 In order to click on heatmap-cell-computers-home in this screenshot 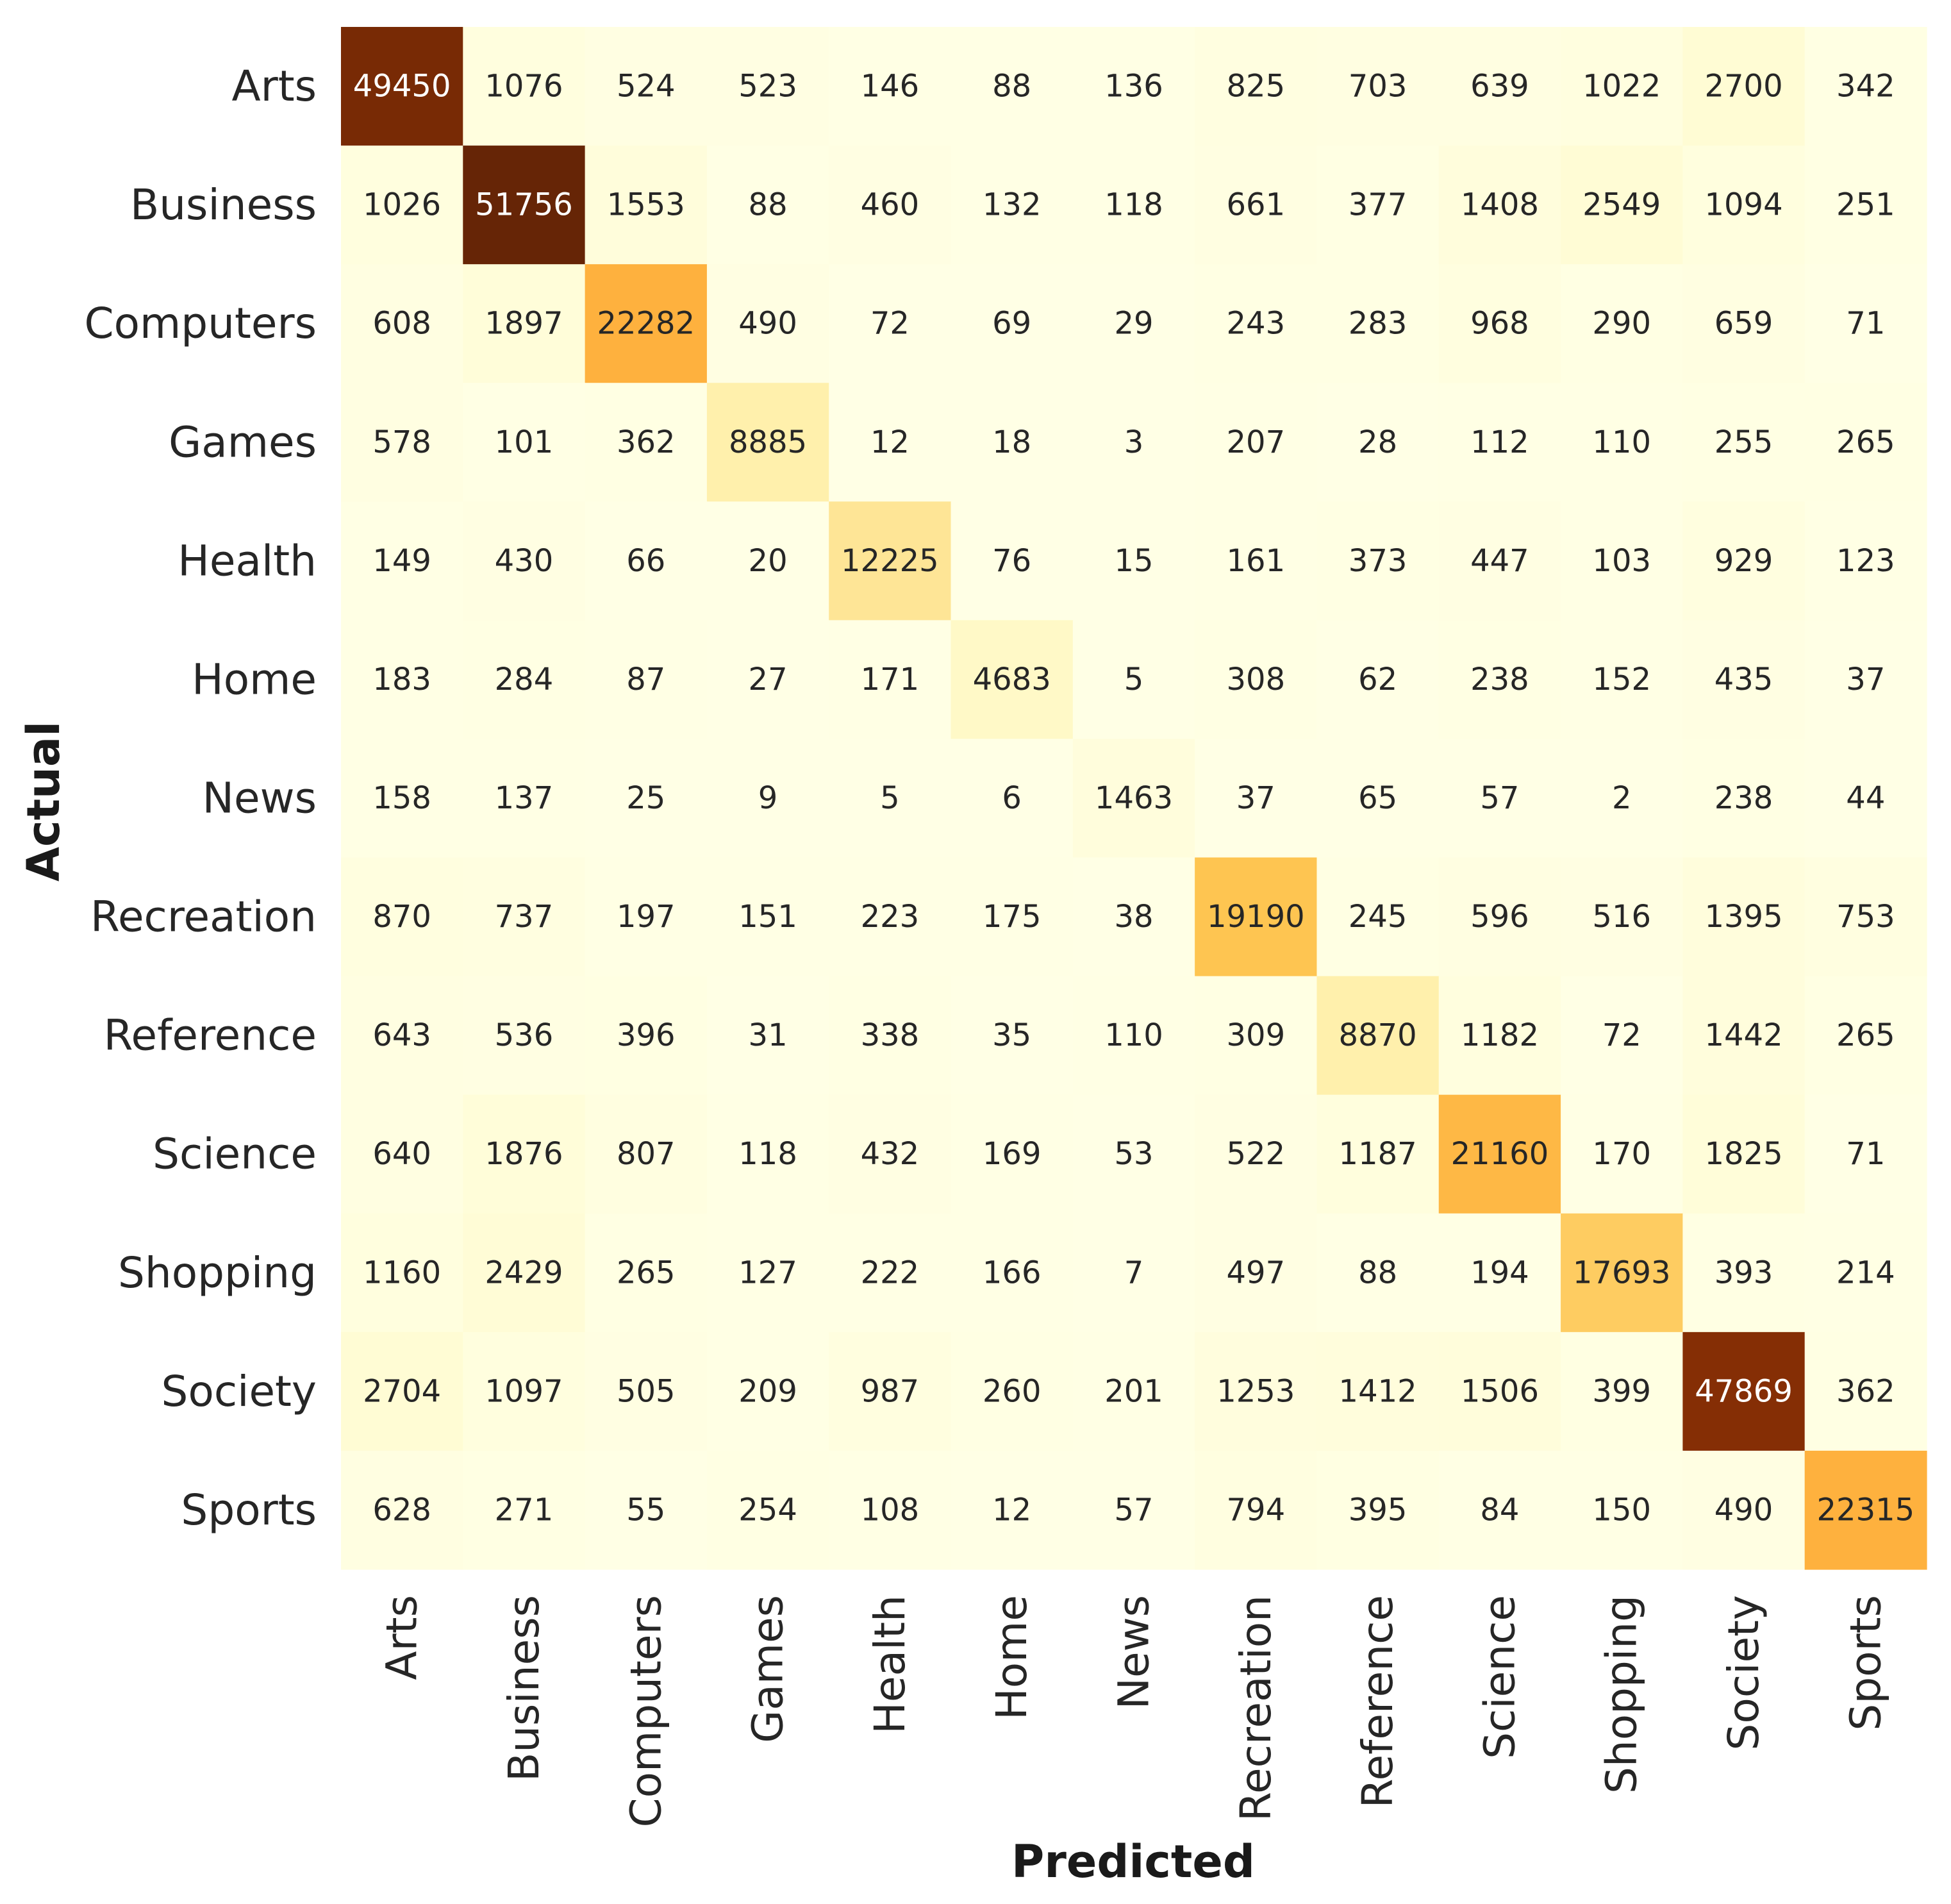, I will do `click(1013, 323)`.